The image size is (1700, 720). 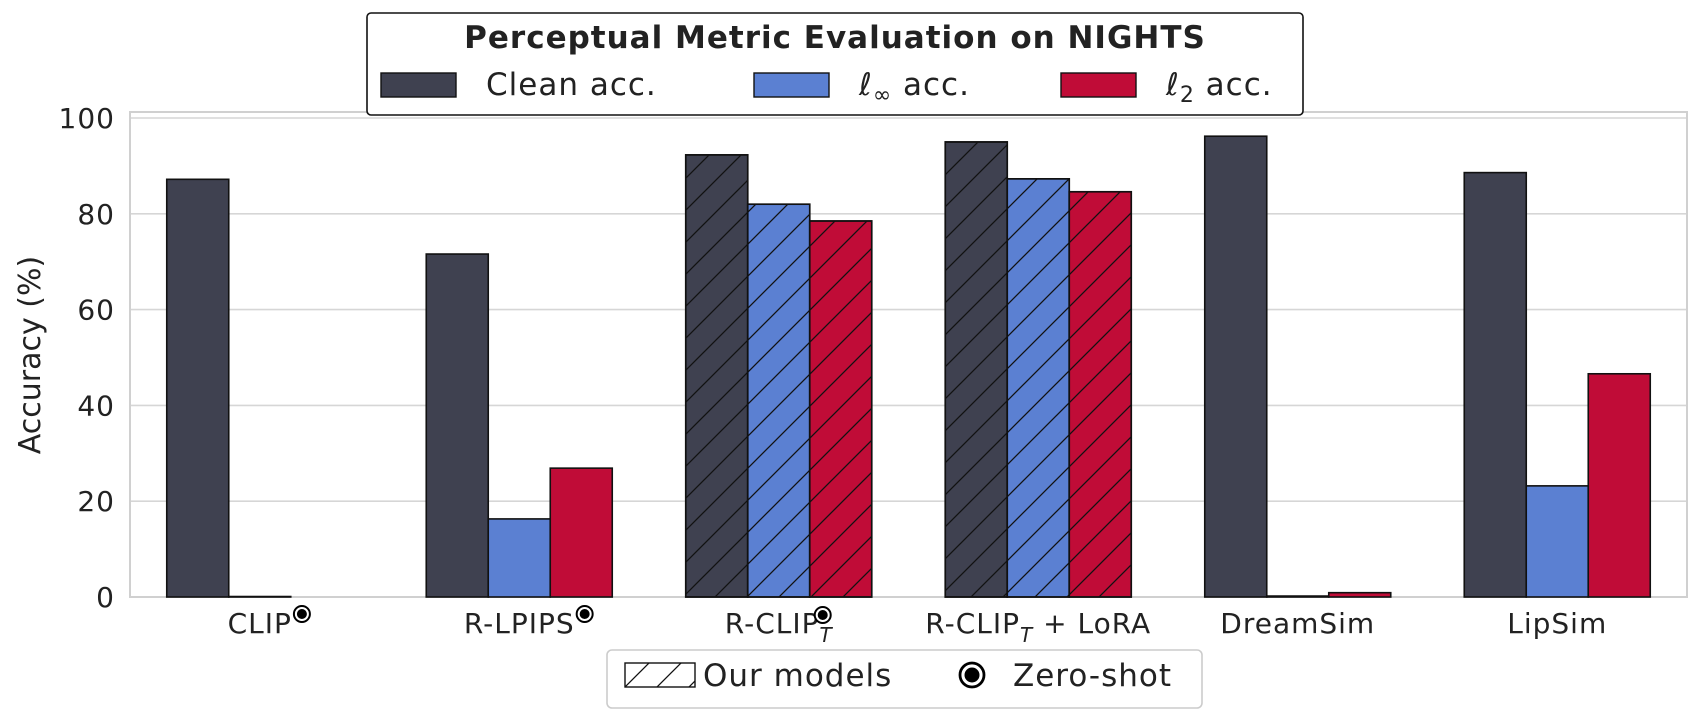 I want to click on y-tick-label: 60, so click(x=96, y=310).